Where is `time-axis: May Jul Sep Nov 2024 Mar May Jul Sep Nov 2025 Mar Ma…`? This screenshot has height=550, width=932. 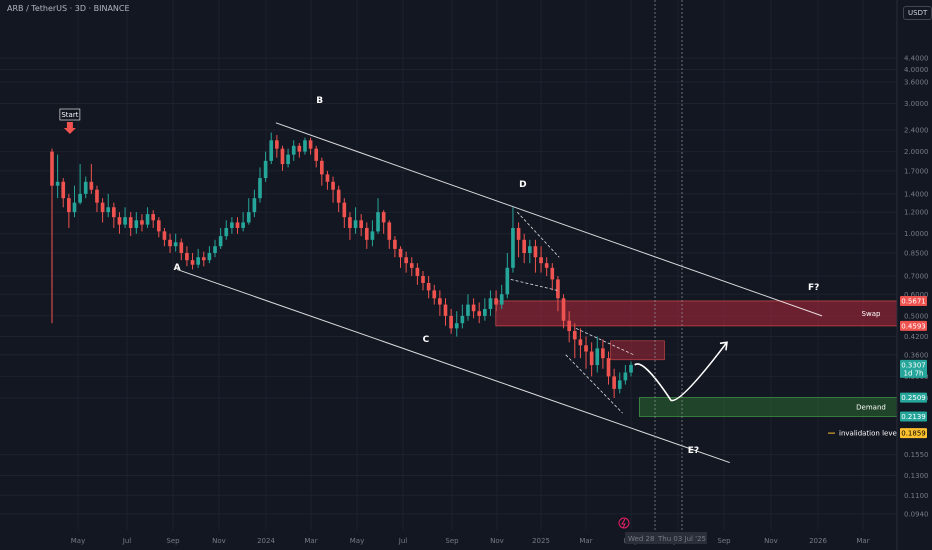
time-axis: May Jul Sep Nov 2024 Mar May Jul Sep Nov 2025 Mar Ma… is located at coordinates (470, 538).